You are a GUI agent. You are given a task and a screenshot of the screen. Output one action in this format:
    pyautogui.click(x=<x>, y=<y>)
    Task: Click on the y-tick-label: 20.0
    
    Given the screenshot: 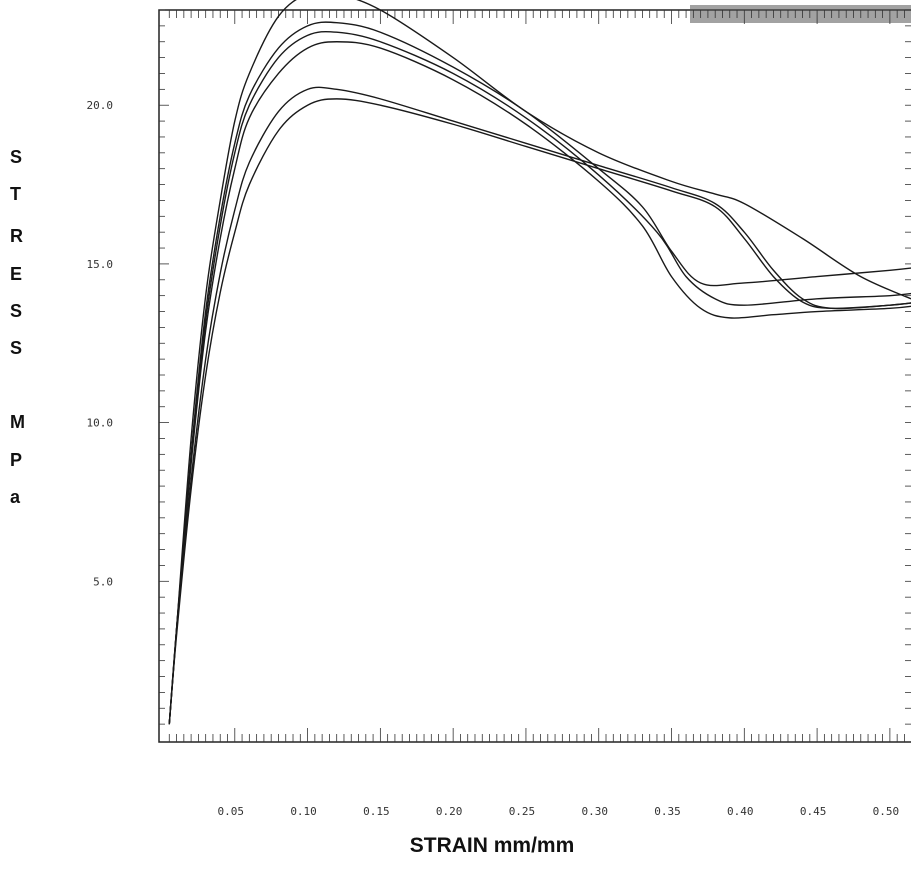 What is the action you would take?
    pyautogui.click(x=100, y=105)
    